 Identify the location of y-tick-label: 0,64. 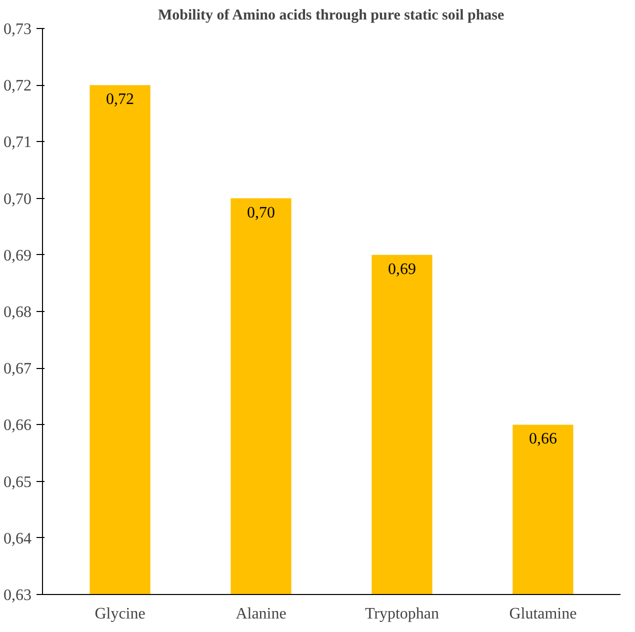
(18, 539).